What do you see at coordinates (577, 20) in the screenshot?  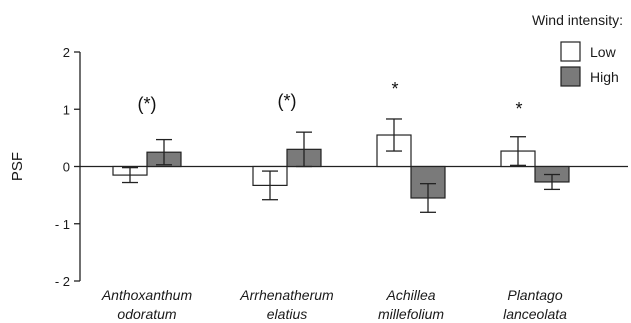 I see `legend-title: Wind intensity:` at bounding box center [577, 20].